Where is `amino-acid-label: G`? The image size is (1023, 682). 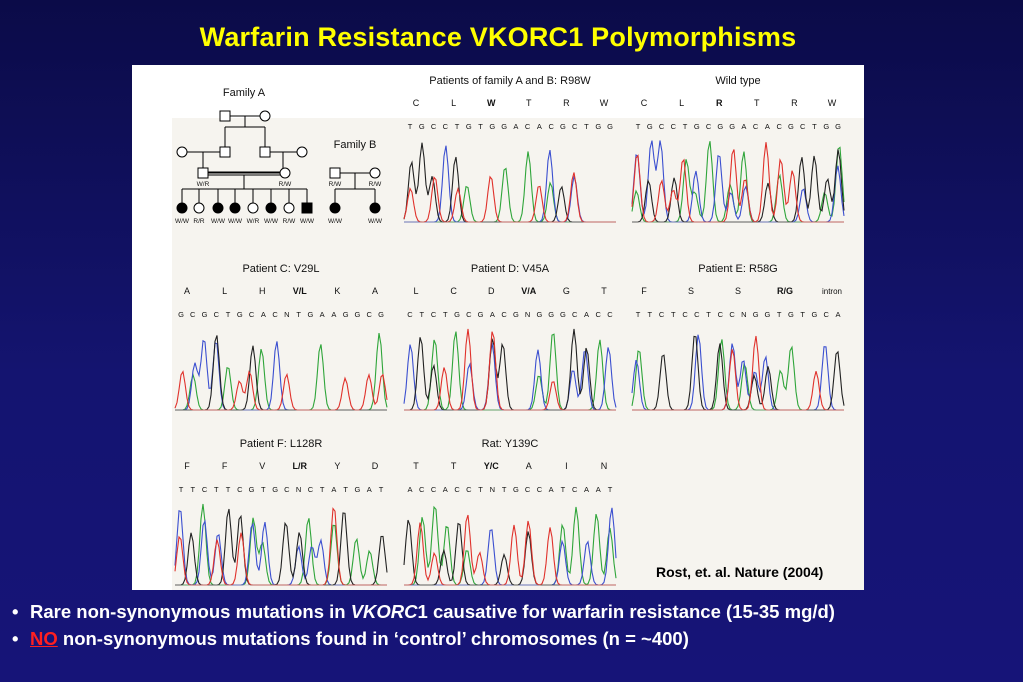
amino-acid-label: G is located at coordinates (566, 291).